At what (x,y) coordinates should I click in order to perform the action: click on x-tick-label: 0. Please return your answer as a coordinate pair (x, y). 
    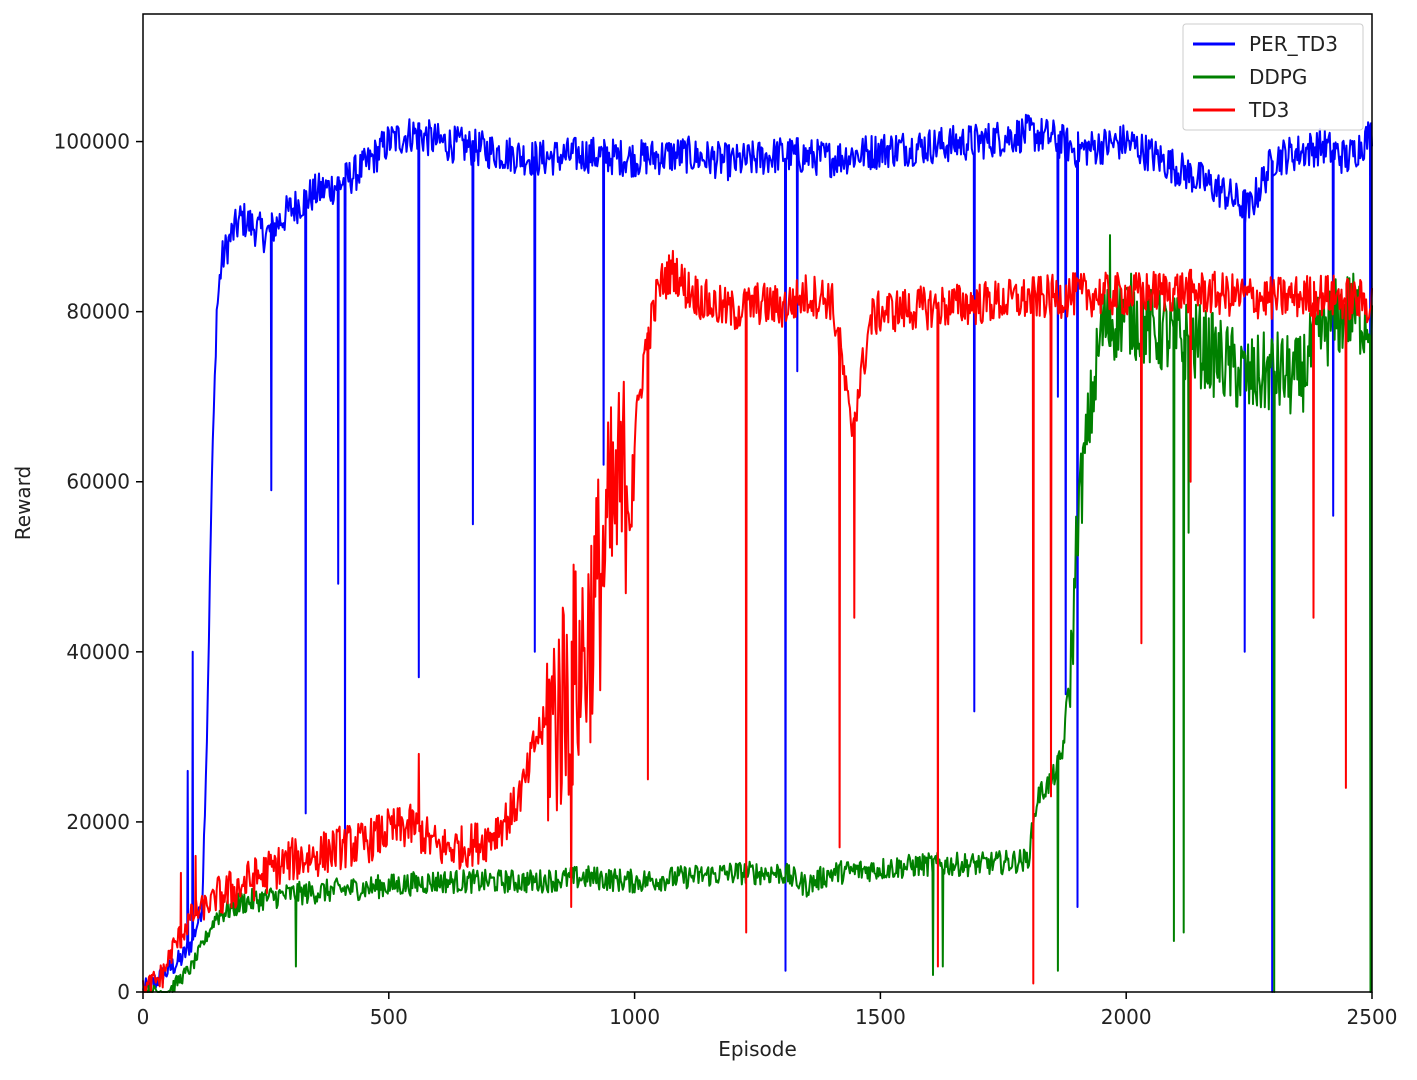
    Looking at the image, I should click on (143, 1017).